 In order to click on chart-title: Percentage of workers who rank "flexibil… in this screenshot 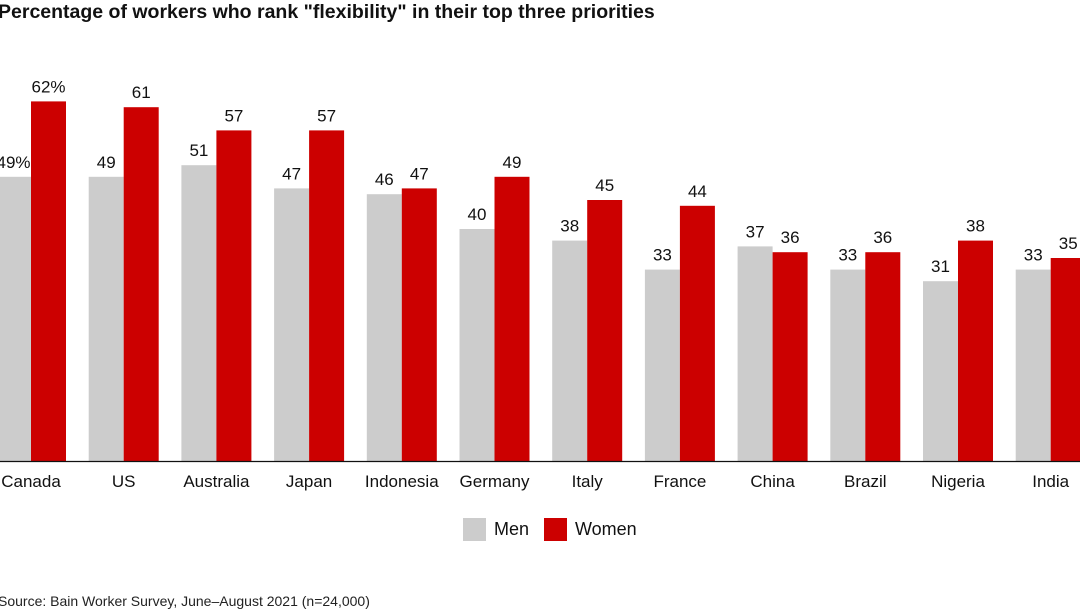, I will do `click(327, 12)`.